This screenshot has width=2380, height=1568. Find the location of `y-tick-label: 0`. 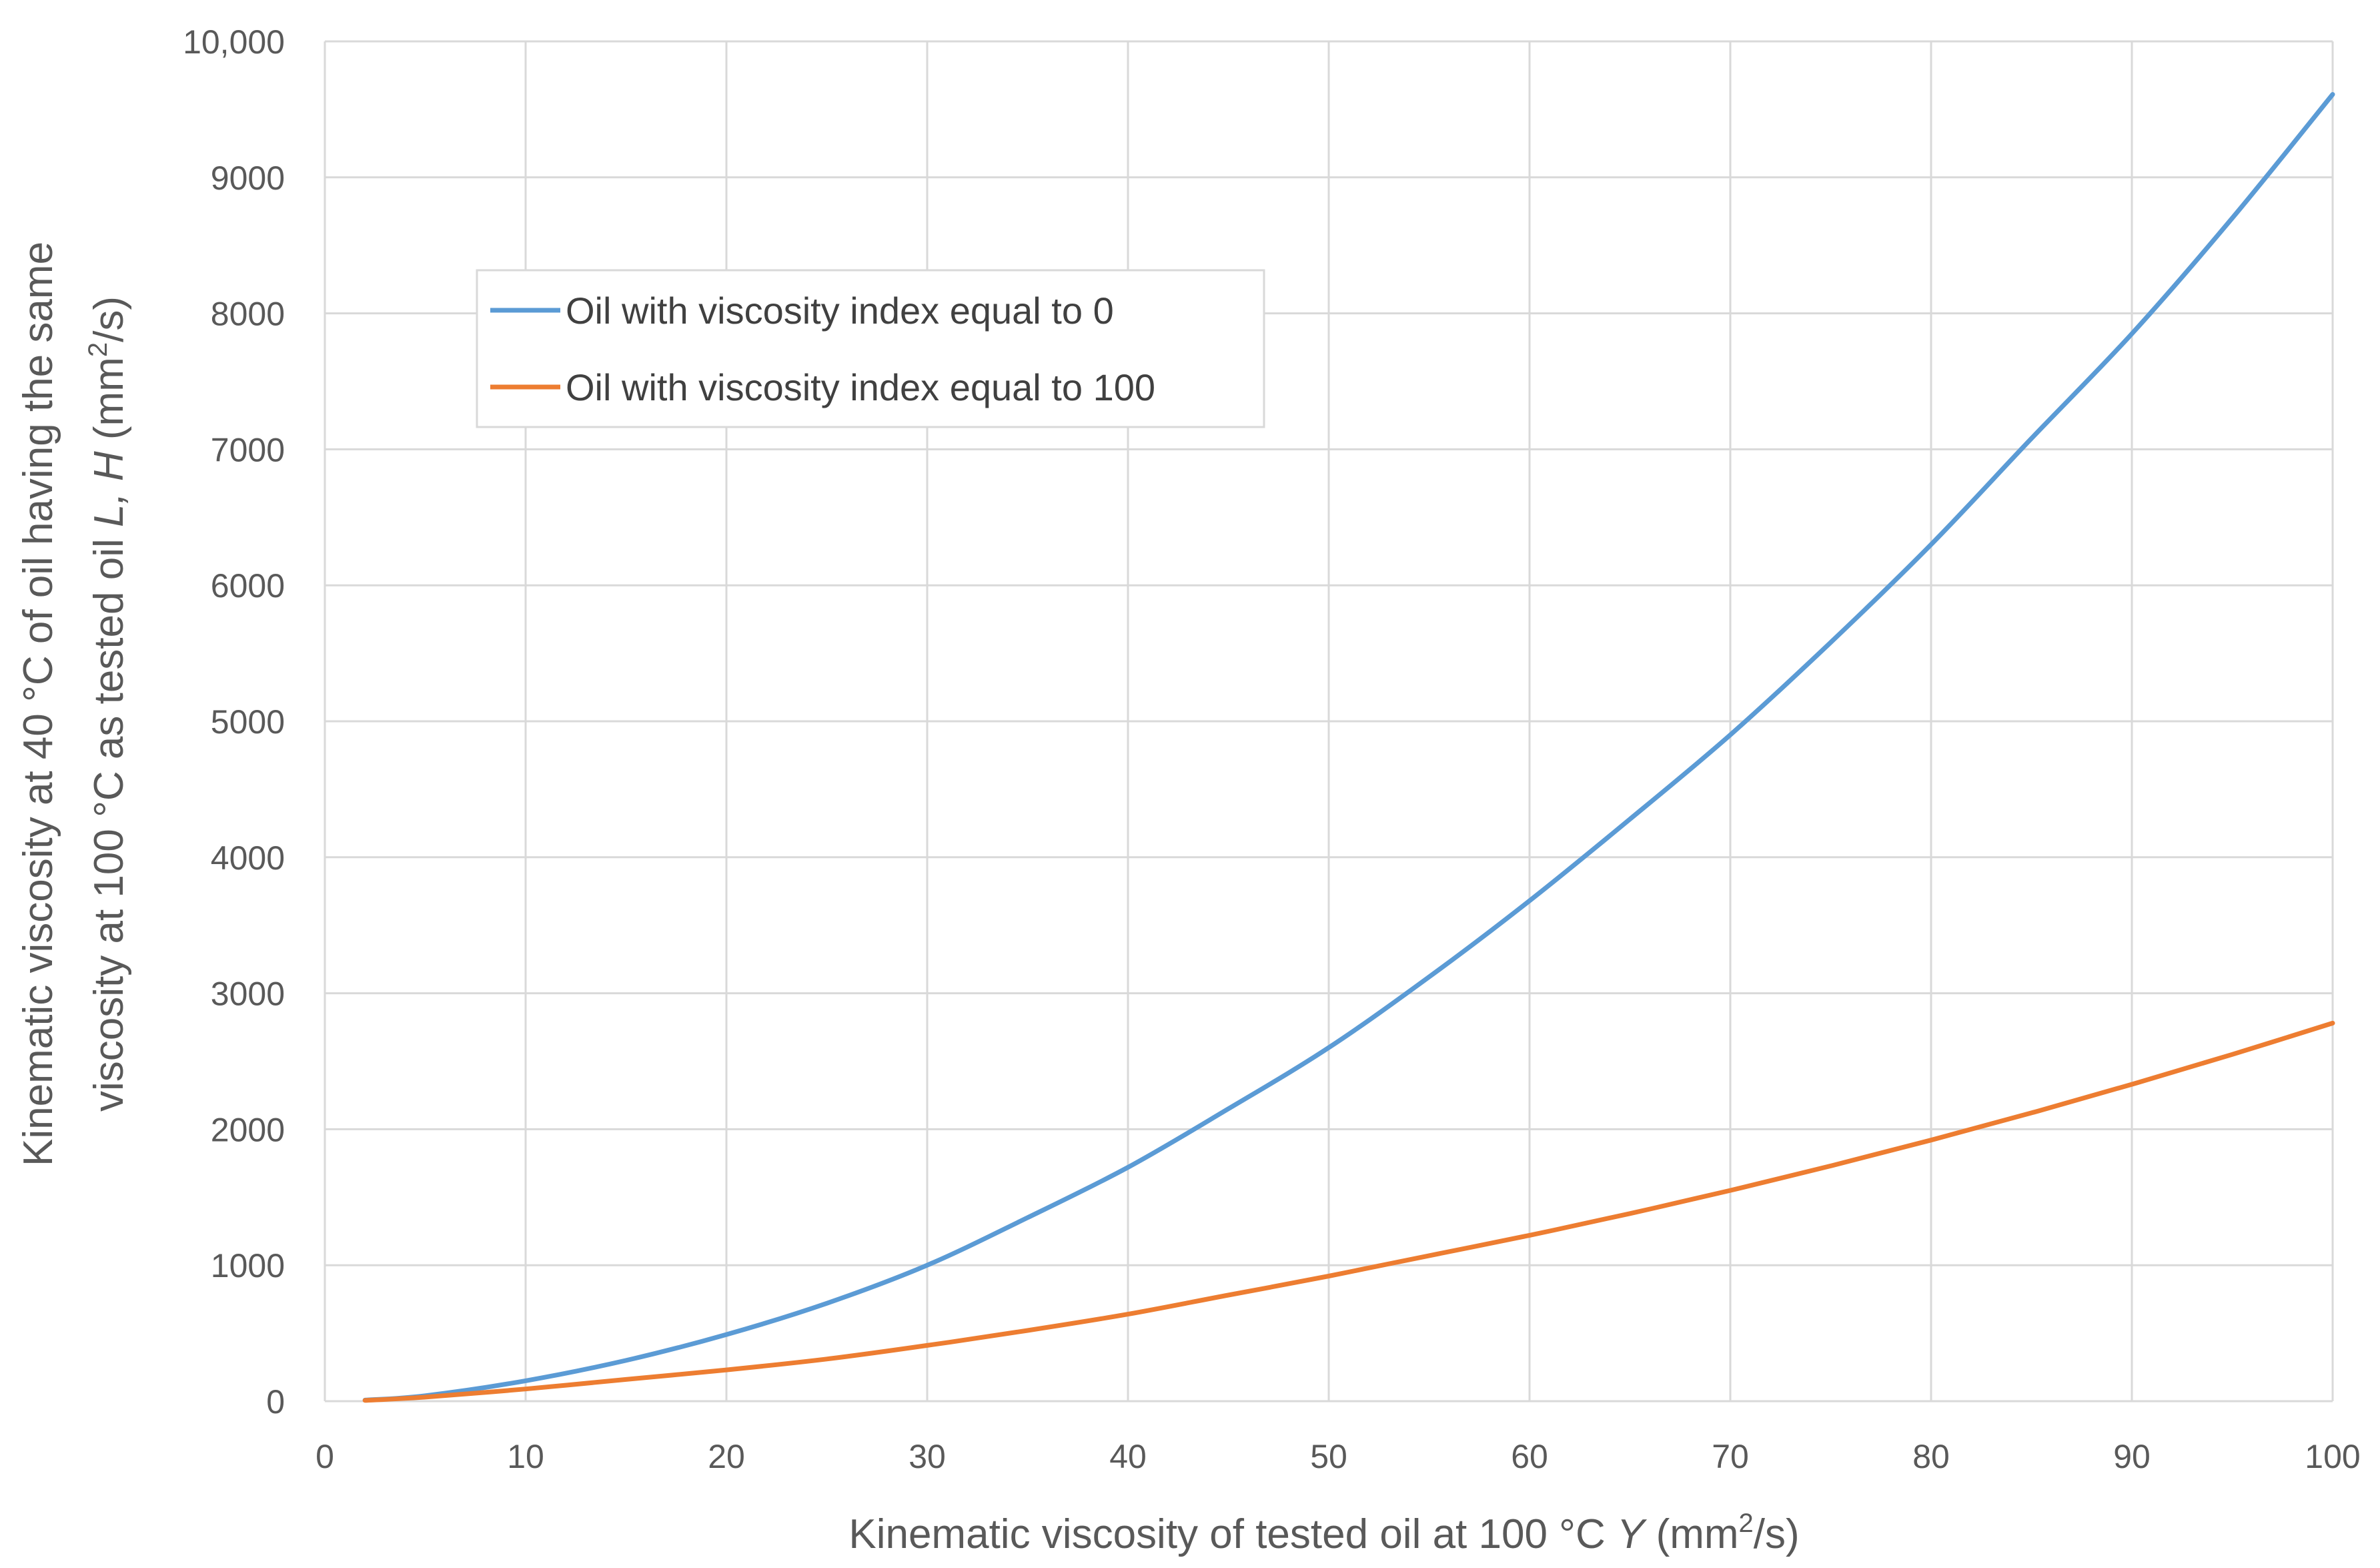

y-tick-label: 0 is located at coordinates (275, 1402).